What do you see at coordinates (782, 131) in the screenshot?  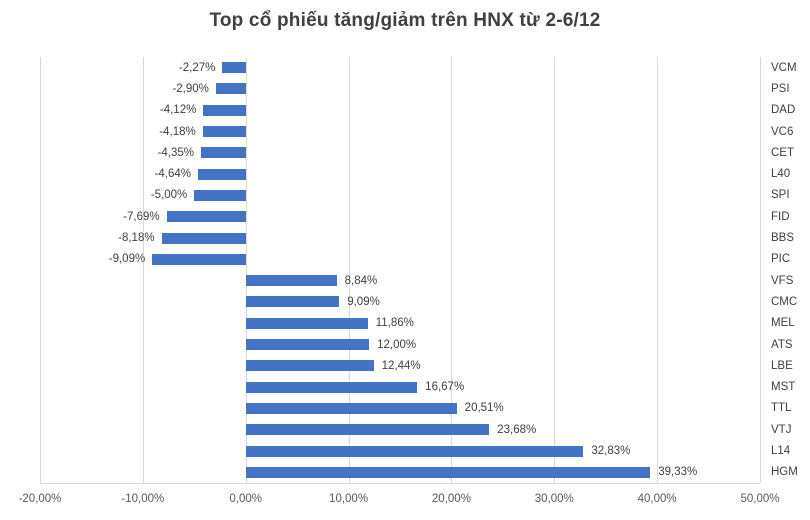 I see `category-label: VC6` at bounding box center [782, 131].